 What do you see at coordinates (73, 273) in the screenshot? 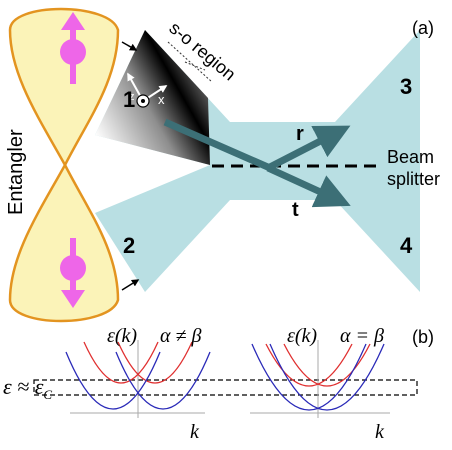
I see `spin-down-icon` at bounding box center [73, 273].